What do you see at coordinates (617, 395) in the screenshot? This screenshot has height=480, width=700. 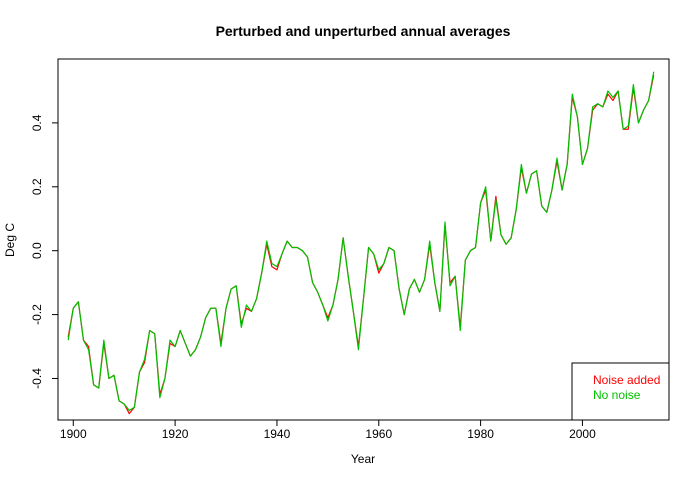 I see `legend-entry-no-noise: No noise` at bounding box center [617, 395].